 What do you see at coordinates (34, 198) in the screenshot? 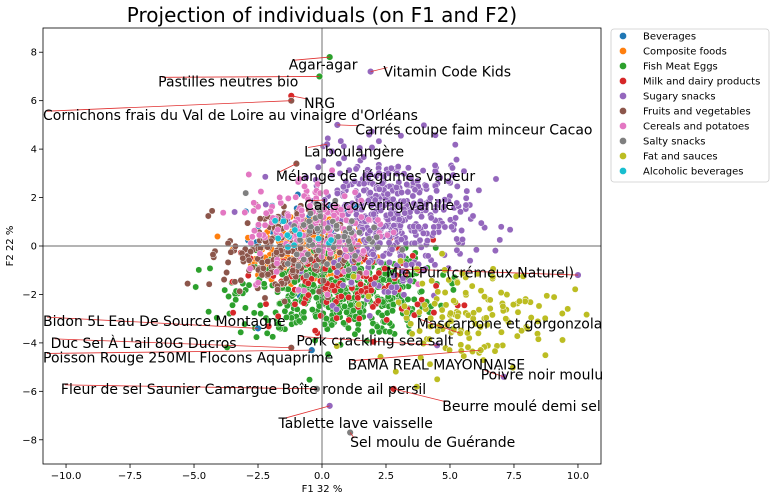
I see `y-tick-label: 2` at bounding box center [34, 198].